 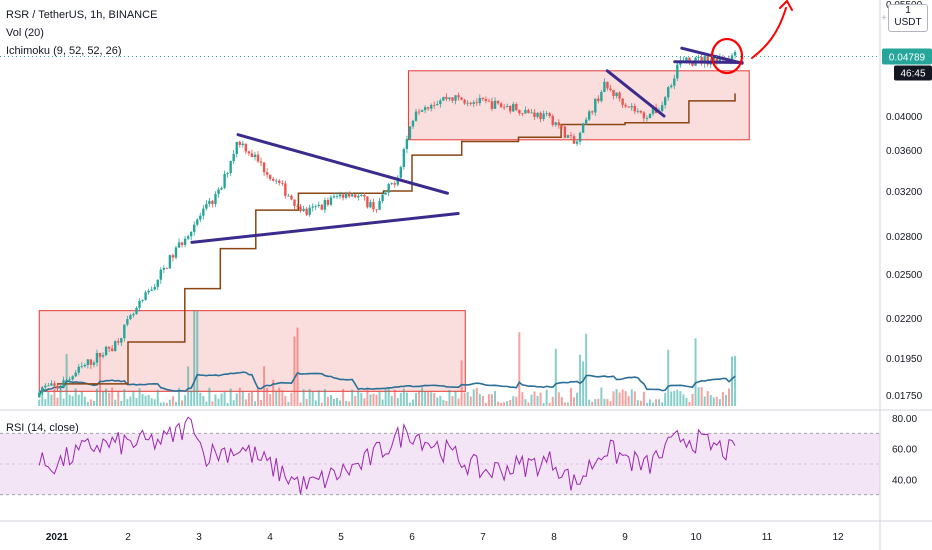 What do you see at coordinates (904, 450) in the screenshot?
I see `rsi-tick-label: 60.00` at bounding box center [904, 450].